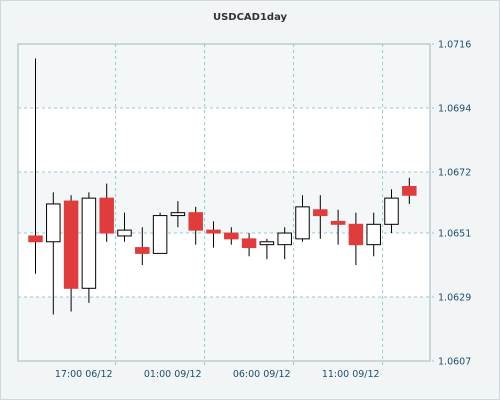  What do you see at coordinates (262, 374) in the screenshot?
I see `x-tick-label: 06:00 09/12` at bounding box center [262, 374].